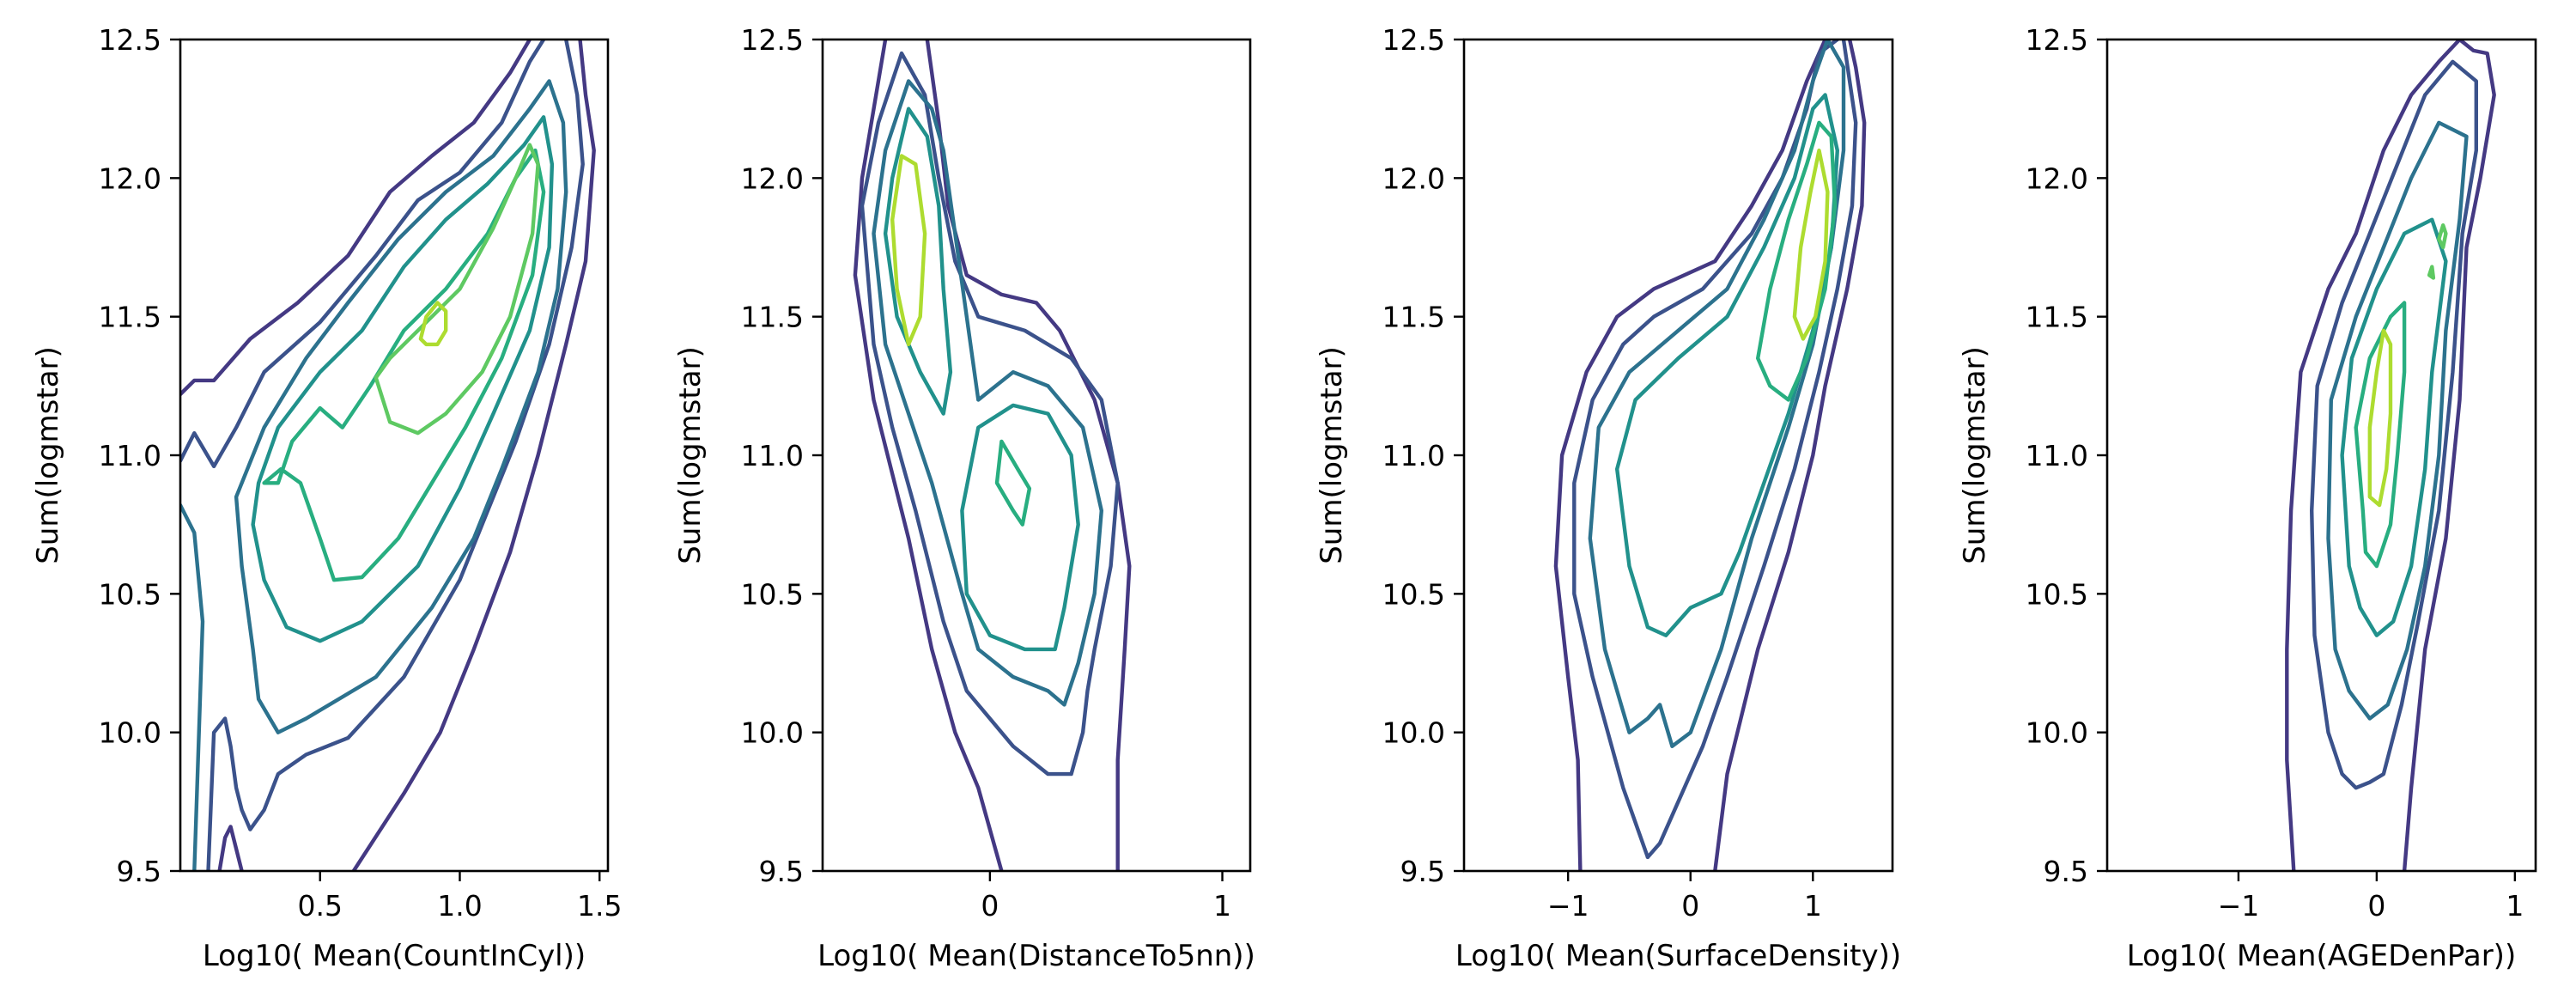 Image resolution: width=2576 pixels, height=1005 pixels. Describe the element at coordinates (394, 956) in the screenshot. I see `x-axis-label: Log10( Mean(CountInCyl))` at that location.